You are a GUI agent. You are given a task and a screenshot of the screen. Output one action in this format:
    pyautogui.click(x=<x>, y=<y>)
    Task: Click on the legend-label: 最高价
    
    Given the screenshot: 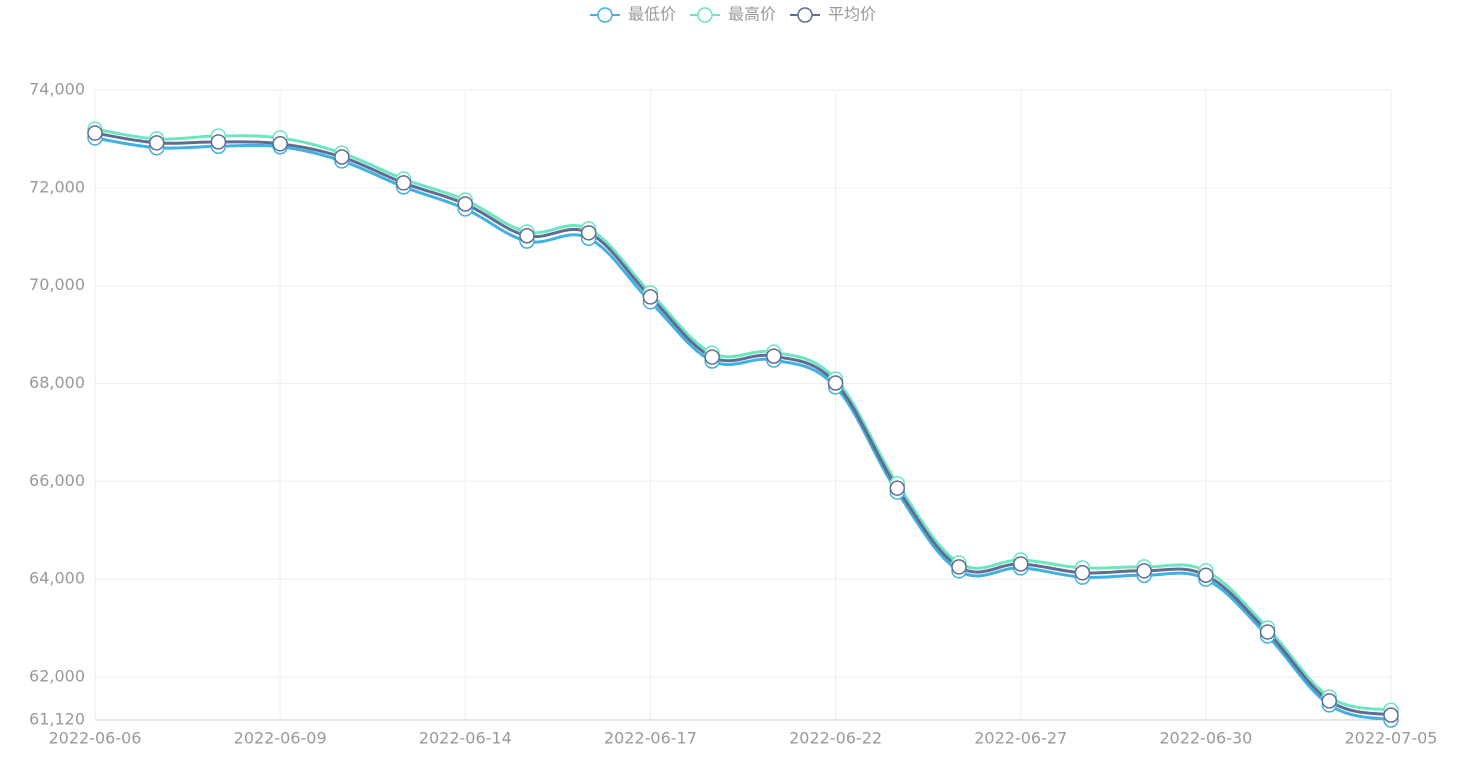 What is the action you would take?
    pyautogui.click(x=752, y=14)
    